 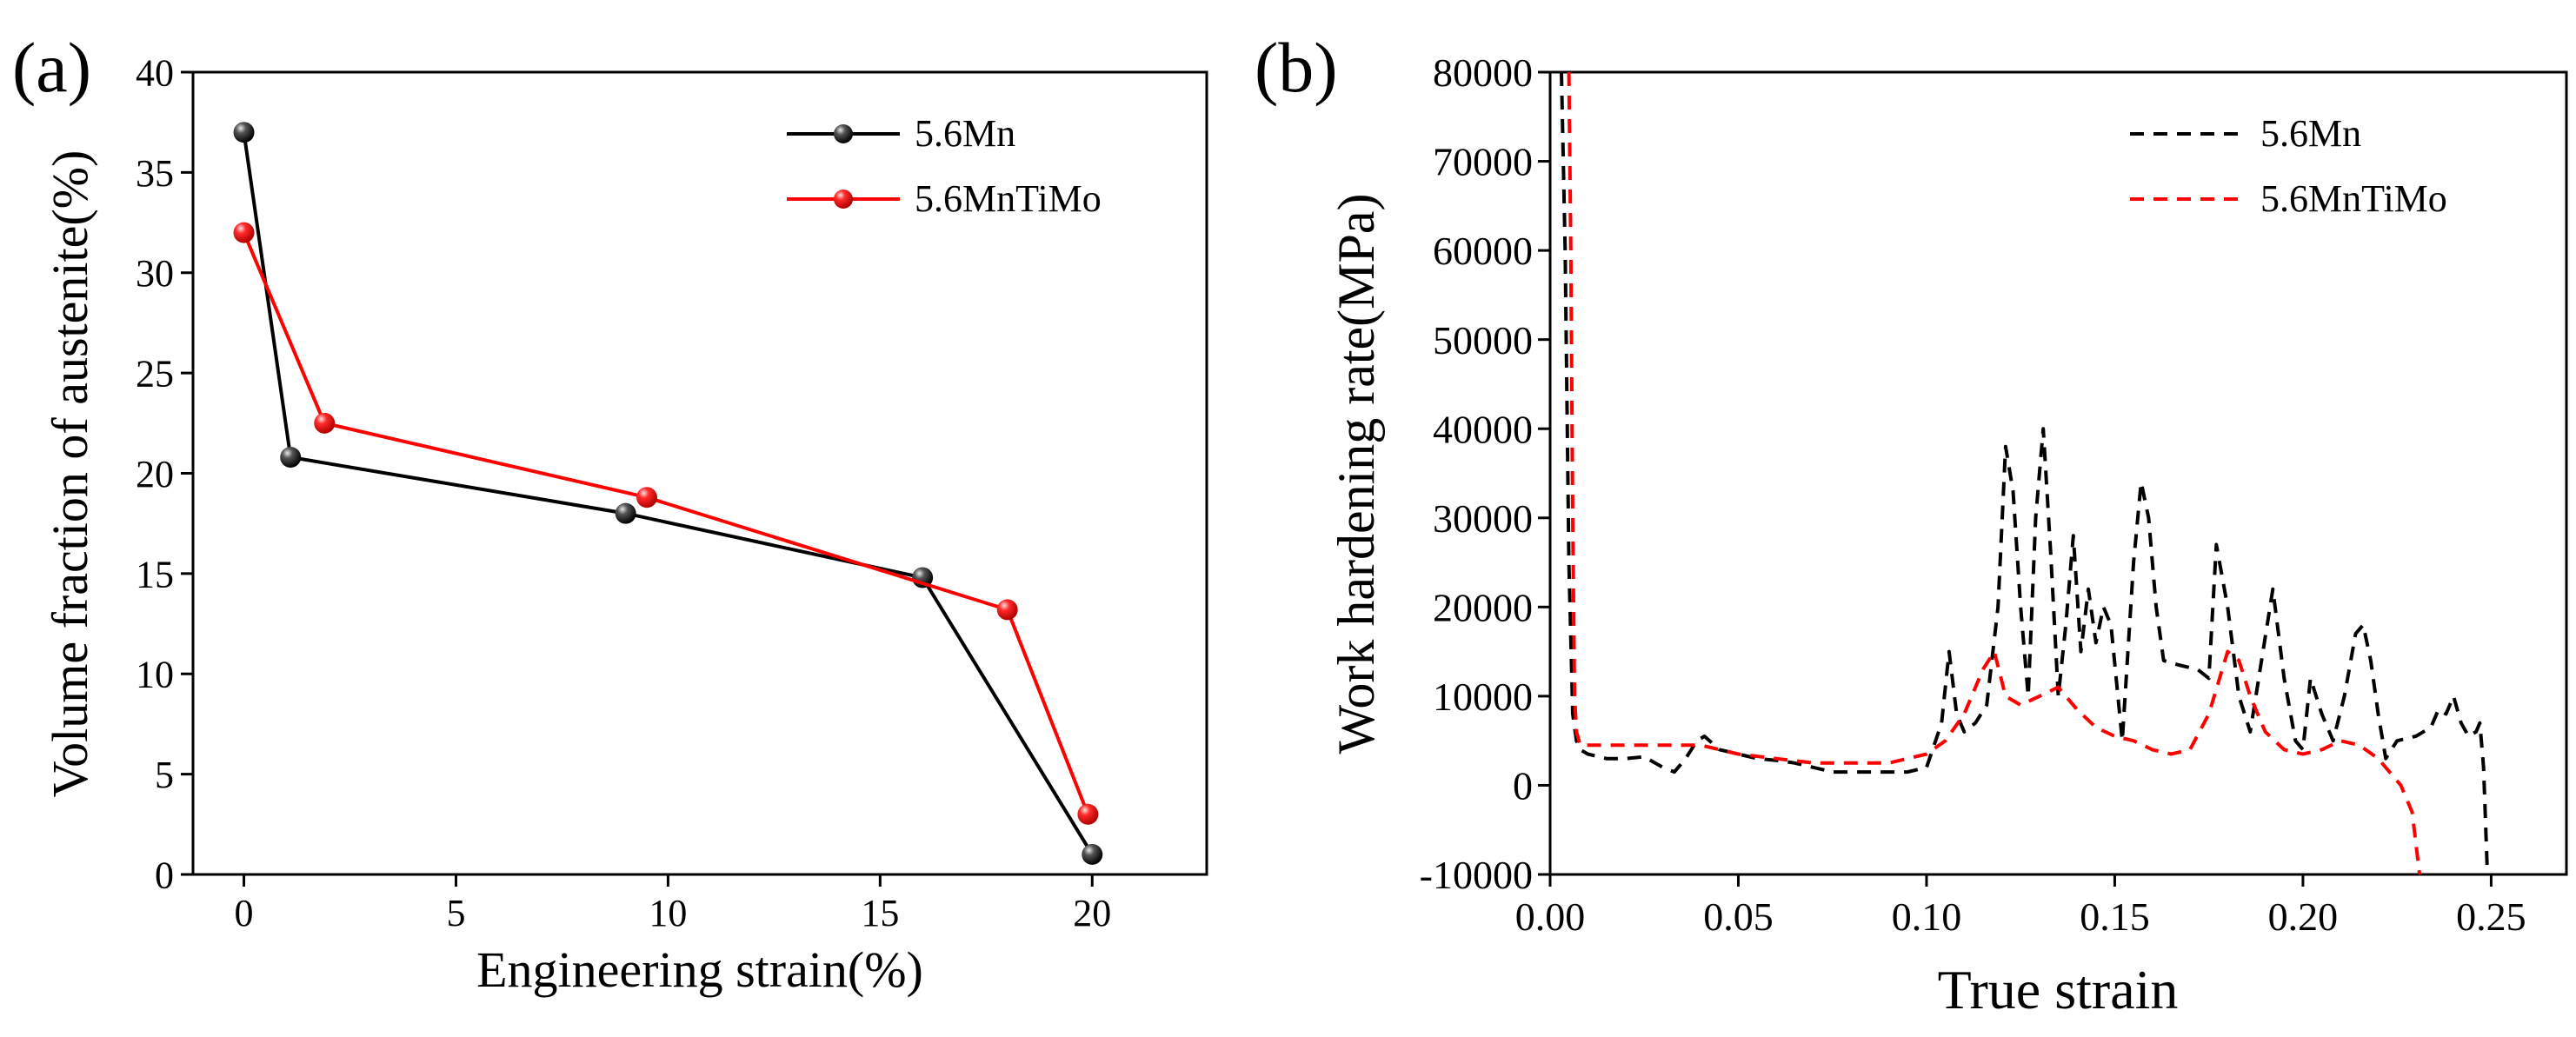 What do you see at coordinates (155, 173) in the screenshot?
I see `y-tick-label-a-7: 35` at bounding box center [155, 173].